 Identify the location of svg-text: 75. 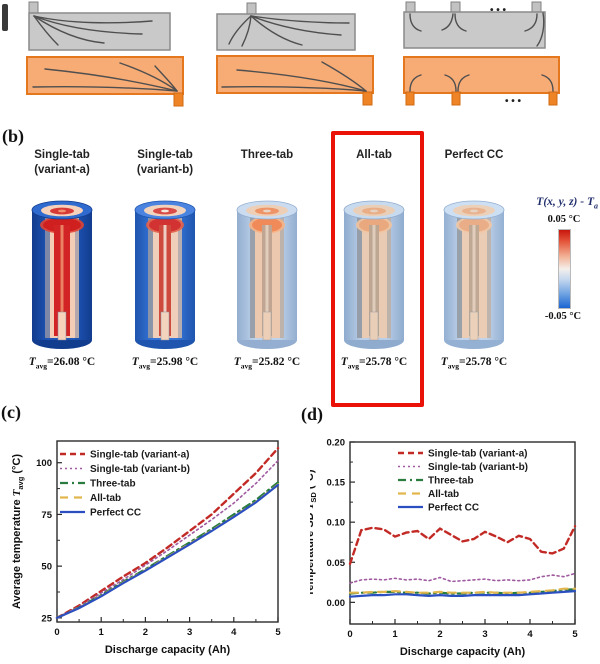
(46, 515).